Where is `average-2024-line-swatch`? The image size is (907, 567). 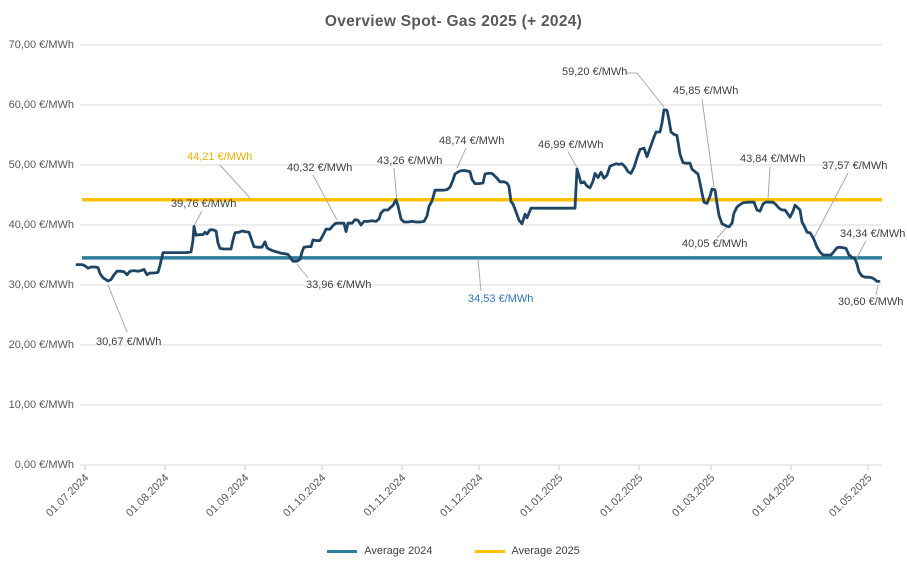
average-2024-line-swatch is located at coordinates (342, 551).